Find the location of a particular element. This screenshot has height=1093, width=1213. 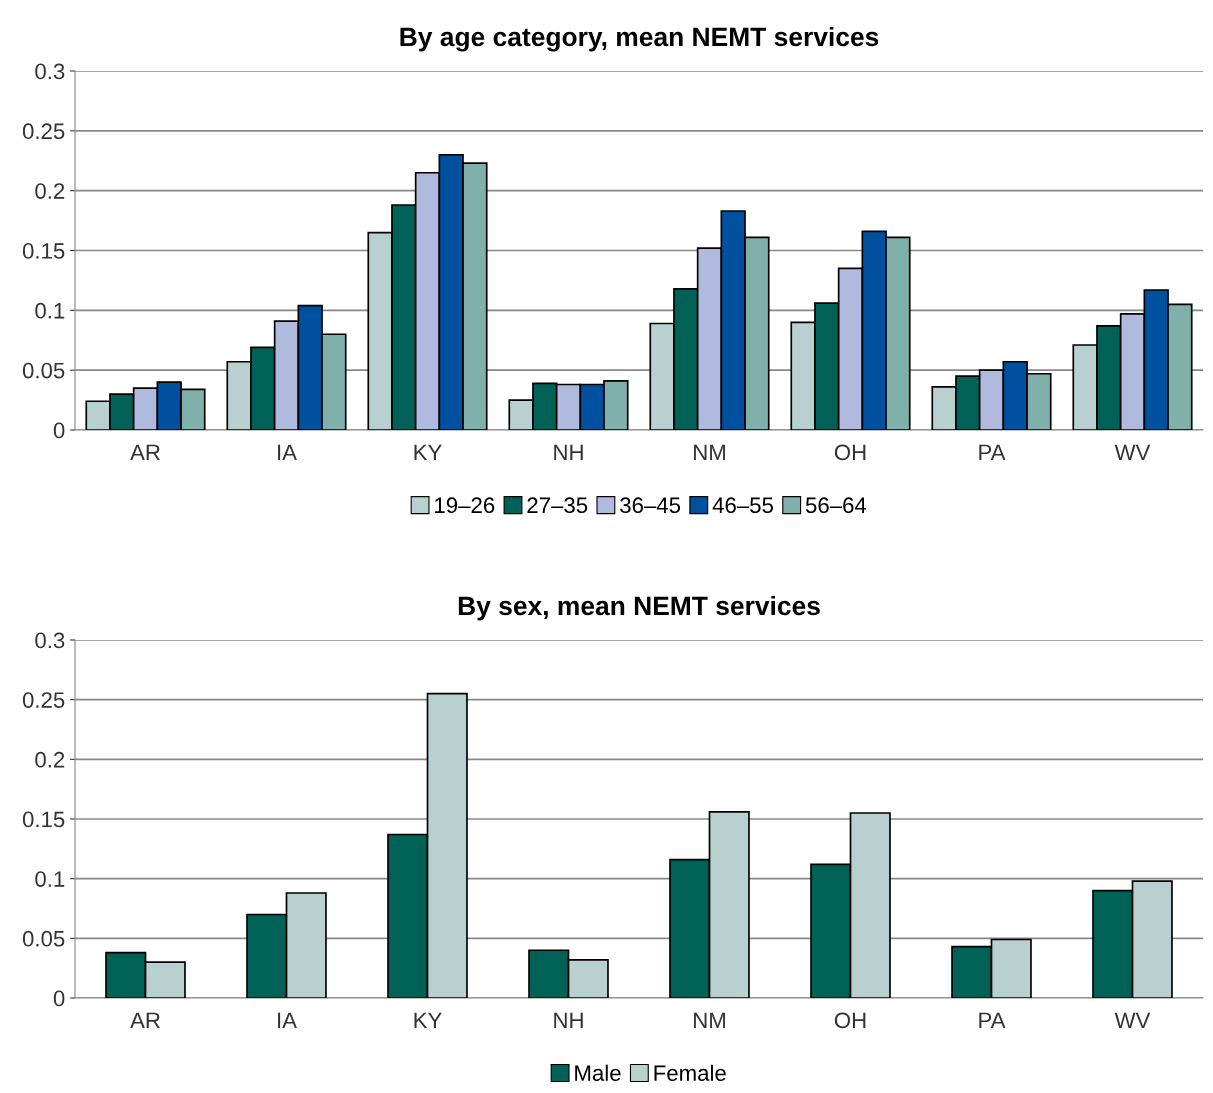

legend-label: 19–26 is located at coordinates (465, 505).